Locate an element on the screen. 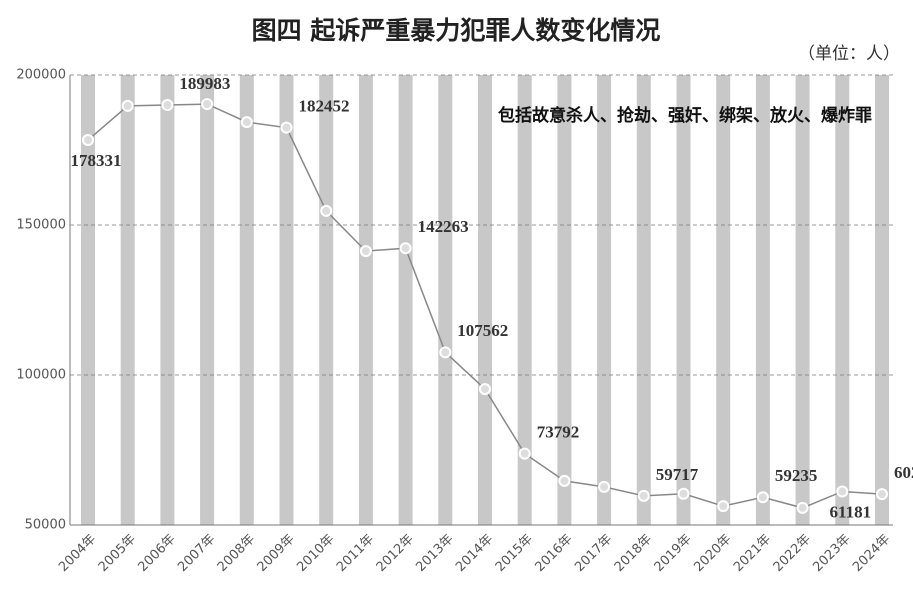  x-tick-label: 2013年 is located at coordinates (434, 553).